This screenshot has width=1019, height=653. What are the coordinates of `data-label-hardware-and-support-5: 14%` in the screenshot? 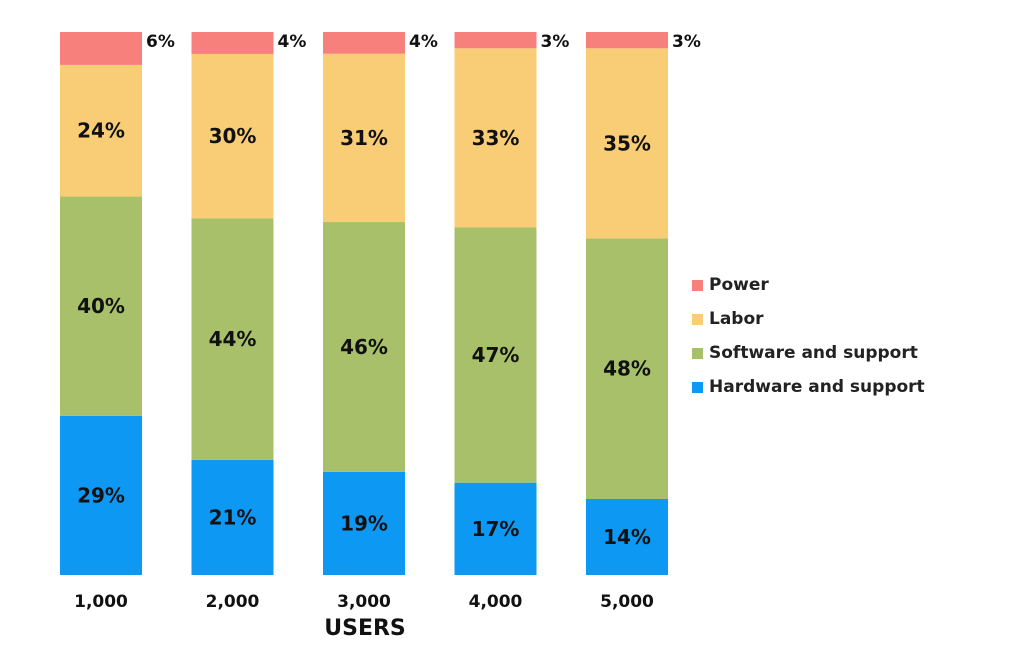 It's located at (627, 537).